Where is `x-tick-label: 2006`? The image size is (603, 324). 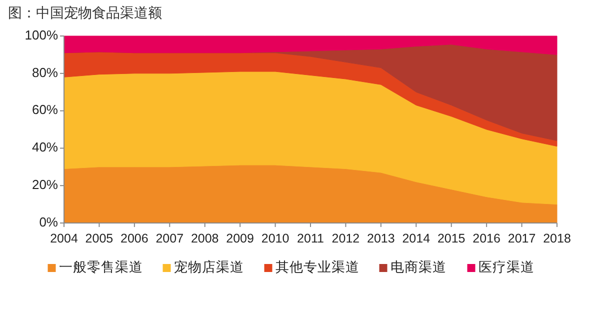
x-tick-label: 2006 is located at coordinates (134, 238).